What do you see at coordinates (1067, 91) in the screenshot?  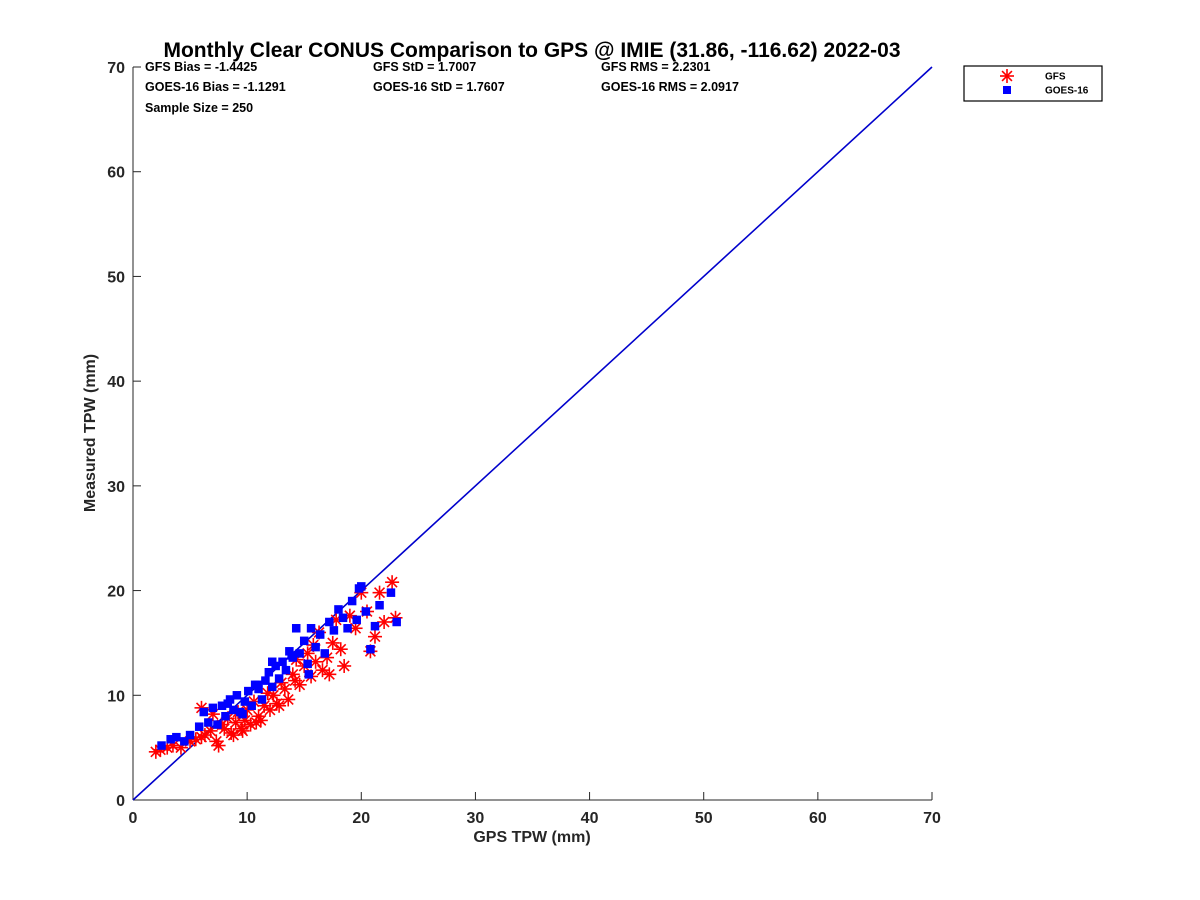 I see `legend-label: GOES-16` at bounding box center [1067, 91].